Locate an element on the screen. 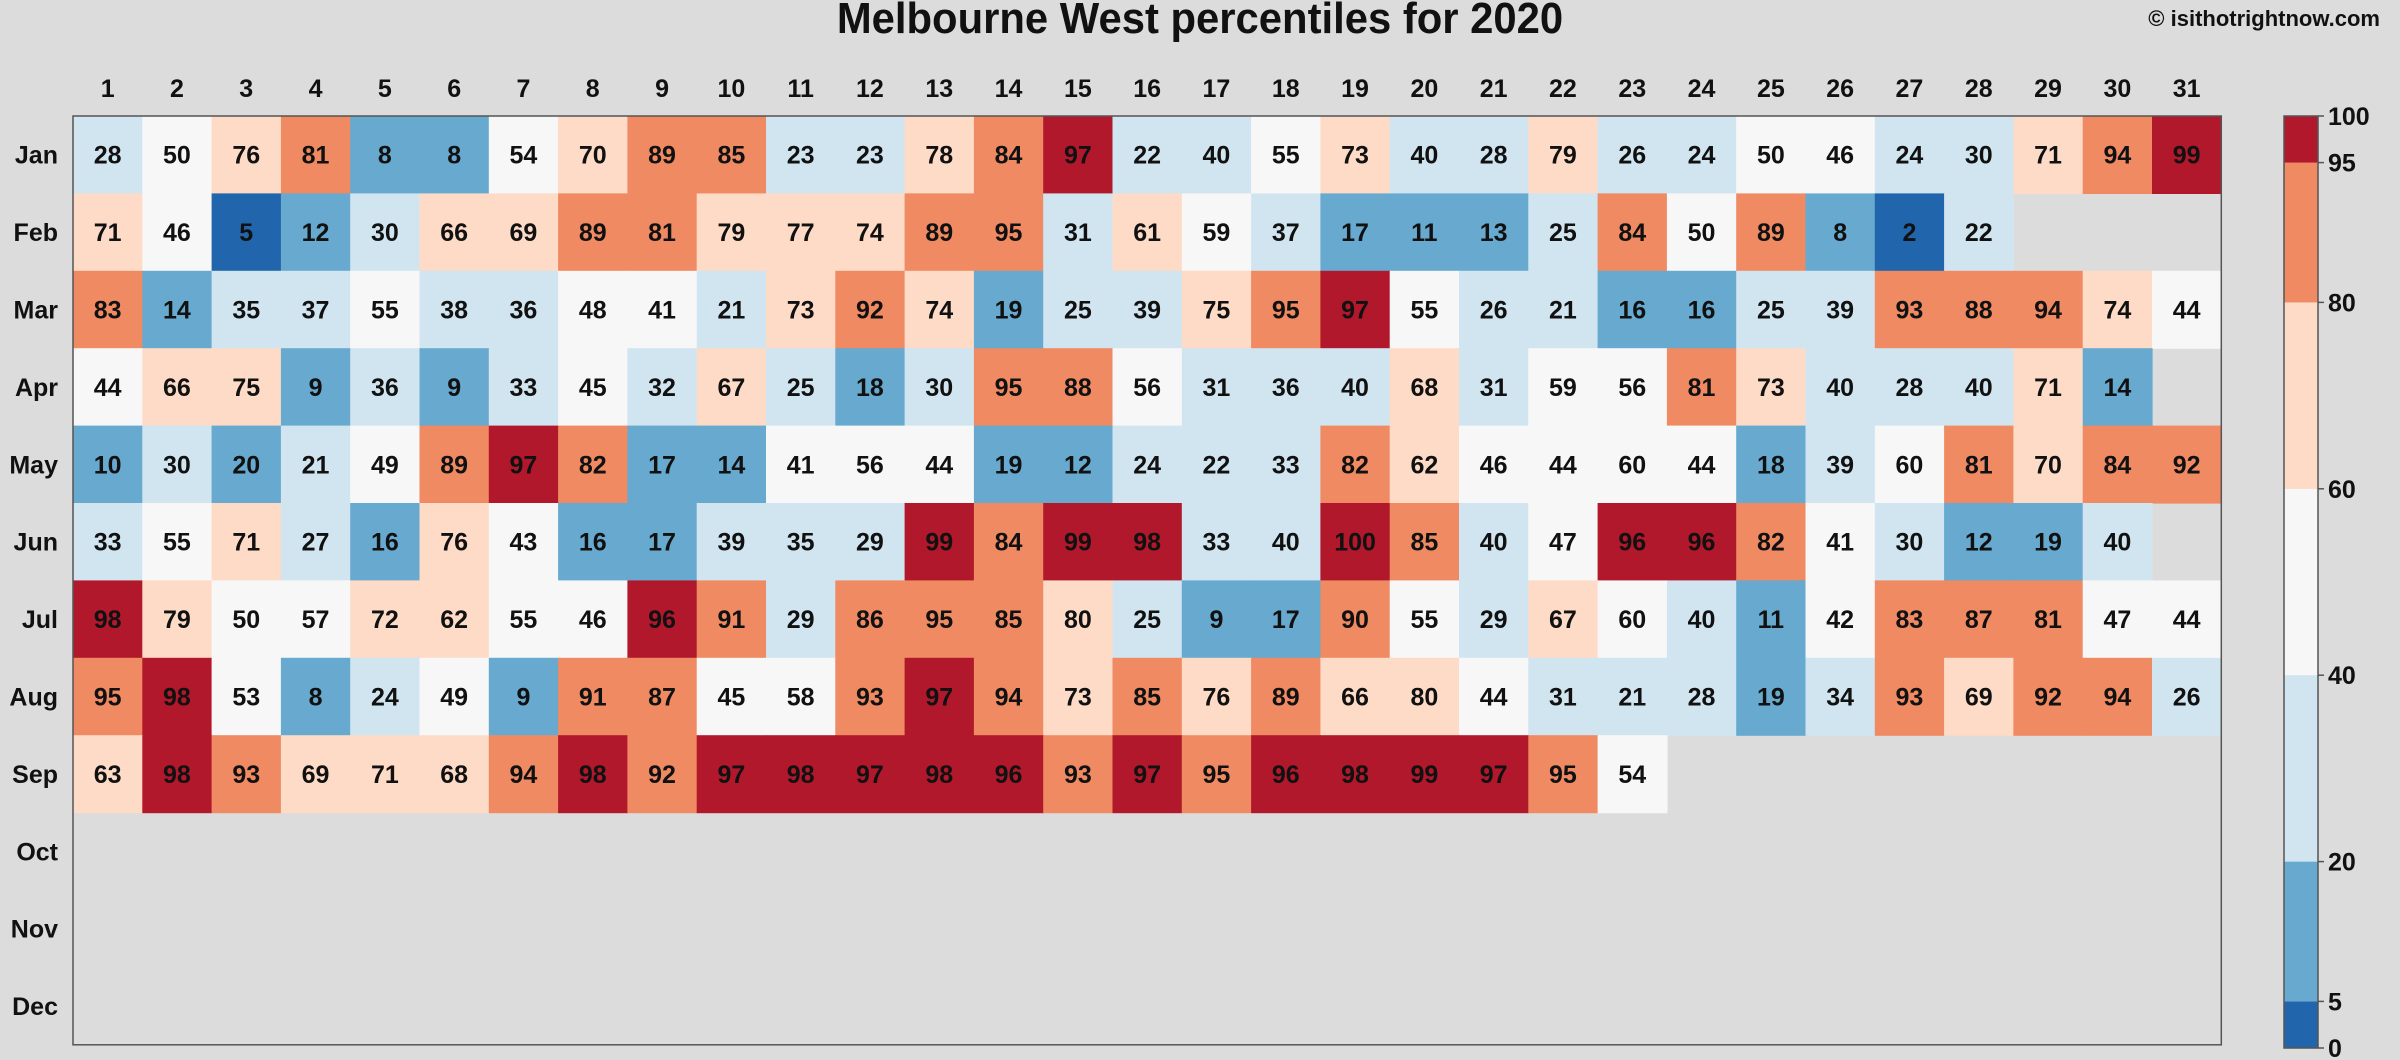 This screenshot has width=2400, height=1060. cell-value-label: 92 is located at coordinates (870, 311).